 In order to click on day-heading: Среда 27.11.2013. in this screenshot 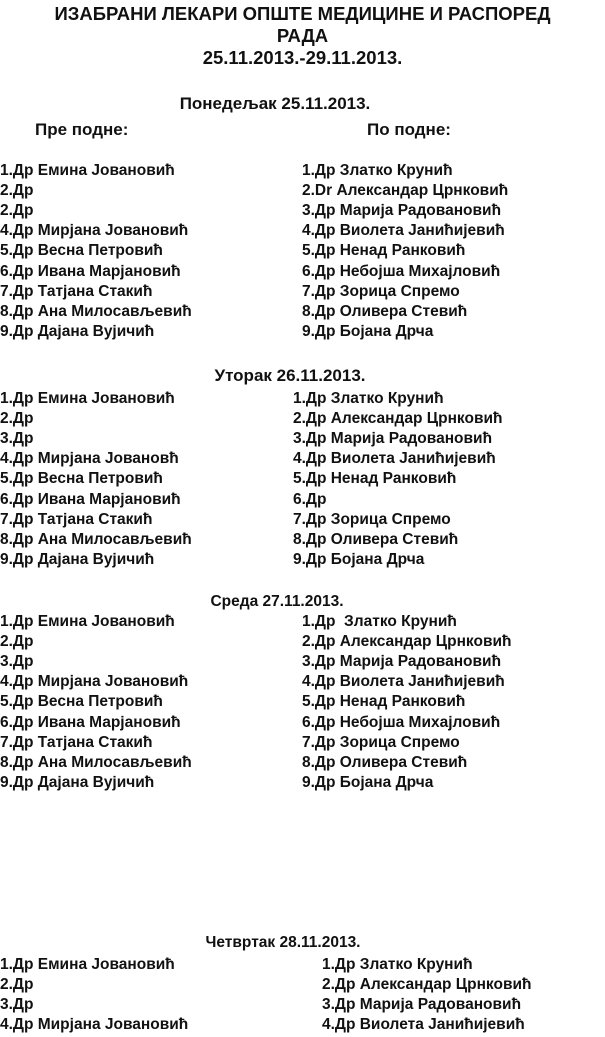, I will do `click(277, 601)`.